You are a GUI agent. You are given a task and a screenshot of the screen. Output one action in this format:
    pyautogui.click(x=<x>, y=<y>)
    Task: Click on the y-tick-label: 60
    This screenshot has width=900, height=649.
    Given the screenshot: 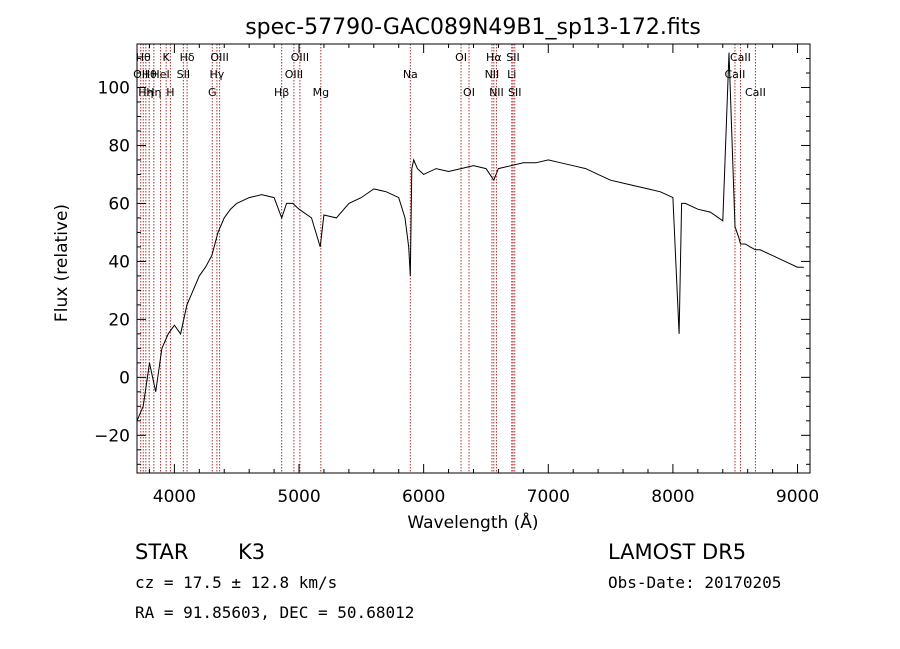 What is the action you would take?
    pyautogui.click(x=119, y=204)
    